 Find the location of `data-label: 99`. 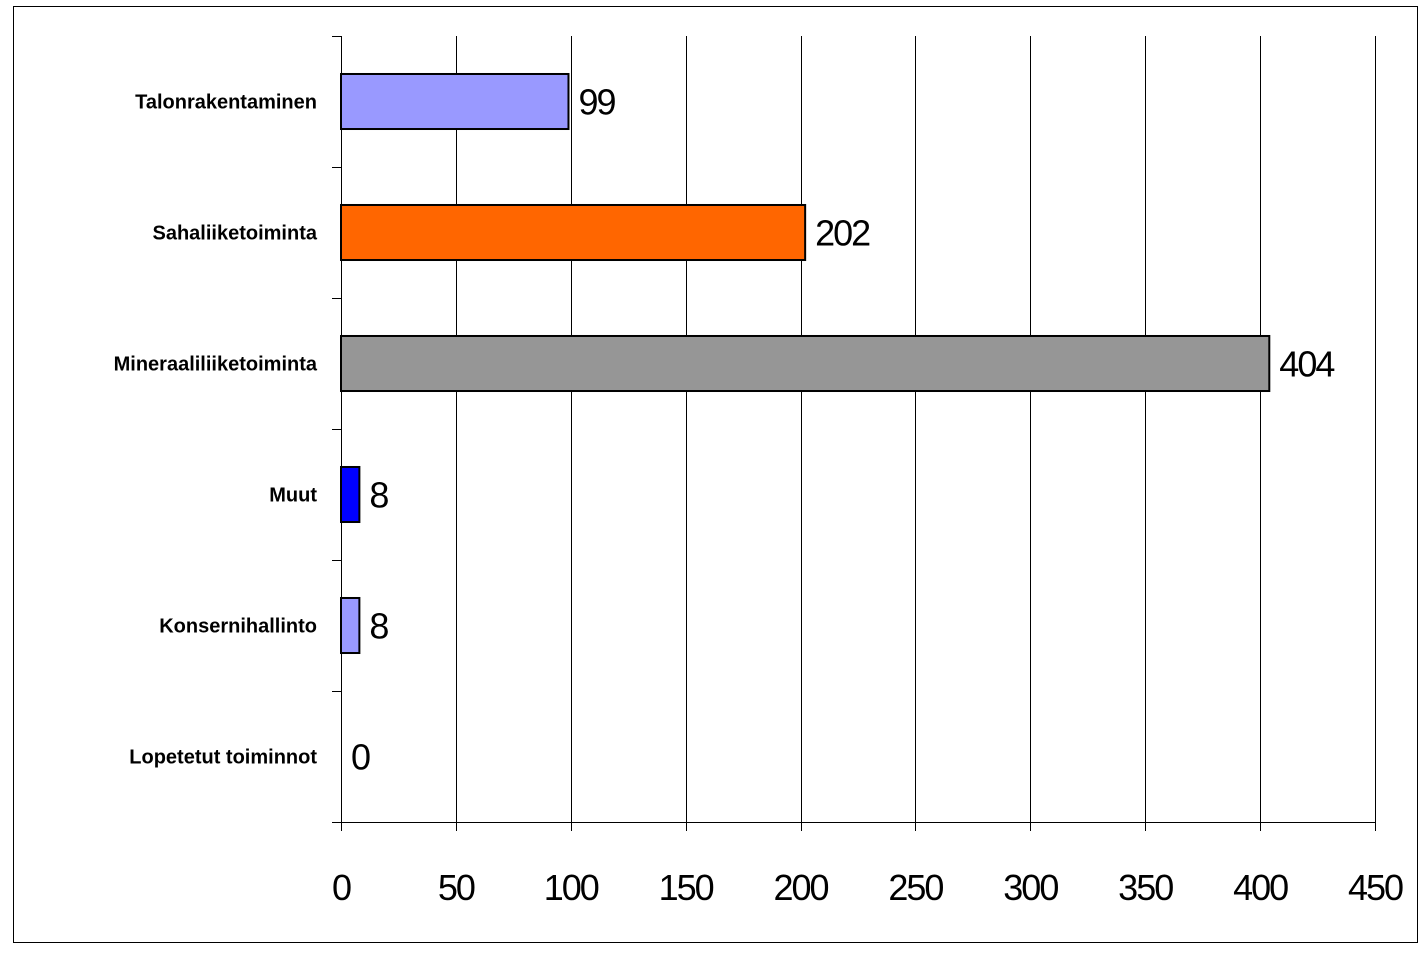

data-label: 99 is located at coordinates (596, 102).